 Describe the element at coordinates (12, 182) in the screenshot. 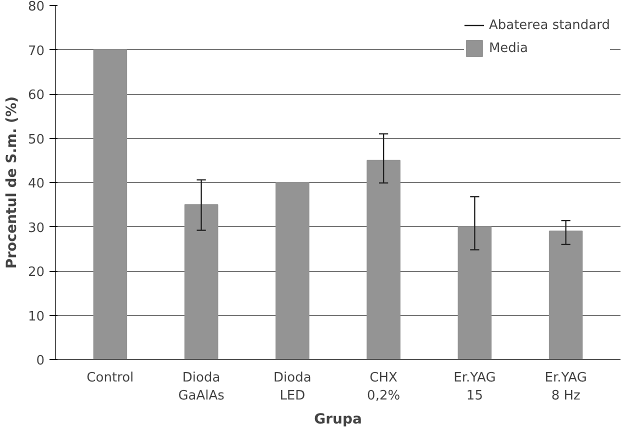

I see `y-axis-title: Procentul de S.m. (%)` at that location.